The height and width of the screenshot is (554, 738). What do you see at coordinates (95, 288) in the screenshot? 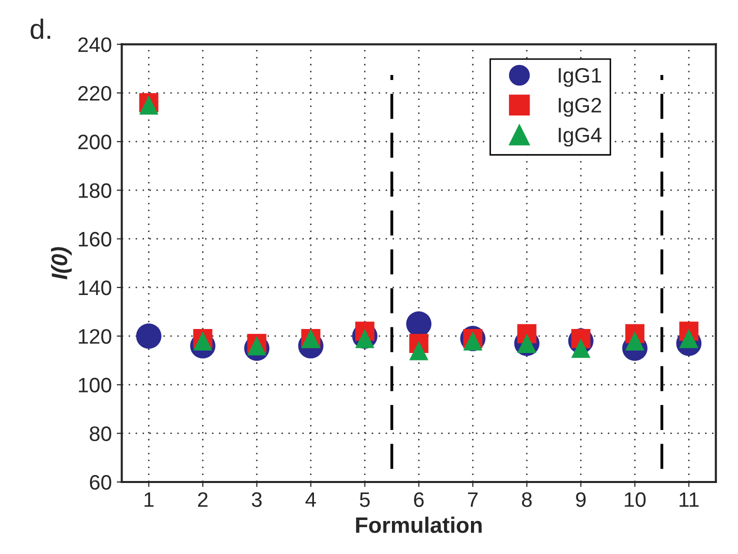
I see `y-tick-label: 140` at bounding box center [95, 288].